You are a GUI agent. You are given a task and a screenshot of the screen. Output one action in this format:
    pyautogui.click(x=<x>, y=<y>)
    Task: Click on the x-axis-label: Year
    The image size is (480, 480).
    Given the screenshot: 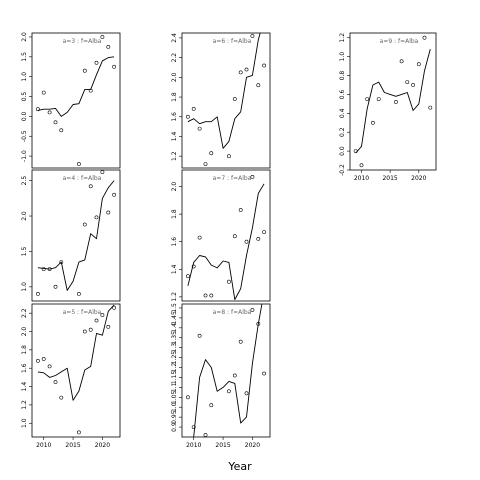 What is the action you would take?
    pyautogui.click(x=239, y=466)
    